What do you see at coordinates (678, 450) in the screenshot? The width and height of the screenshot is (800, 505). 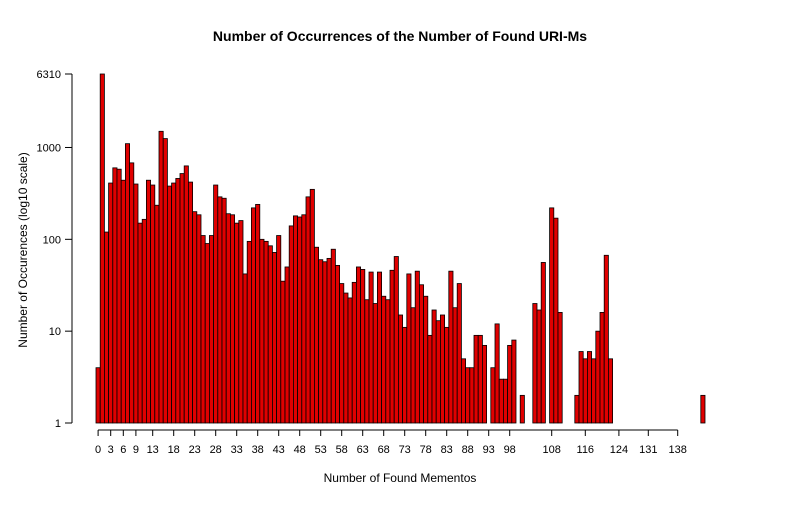 I see `x-tick-label-138: 138` at bounding box center [678, 450].